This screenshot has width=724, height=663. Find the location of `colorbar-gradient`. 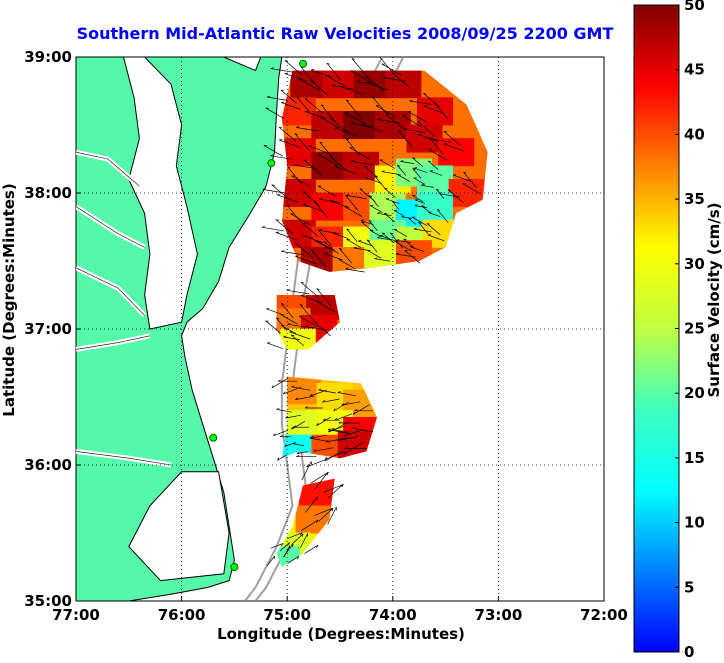

colorbar-gradient is located at coordinates (656, 328).